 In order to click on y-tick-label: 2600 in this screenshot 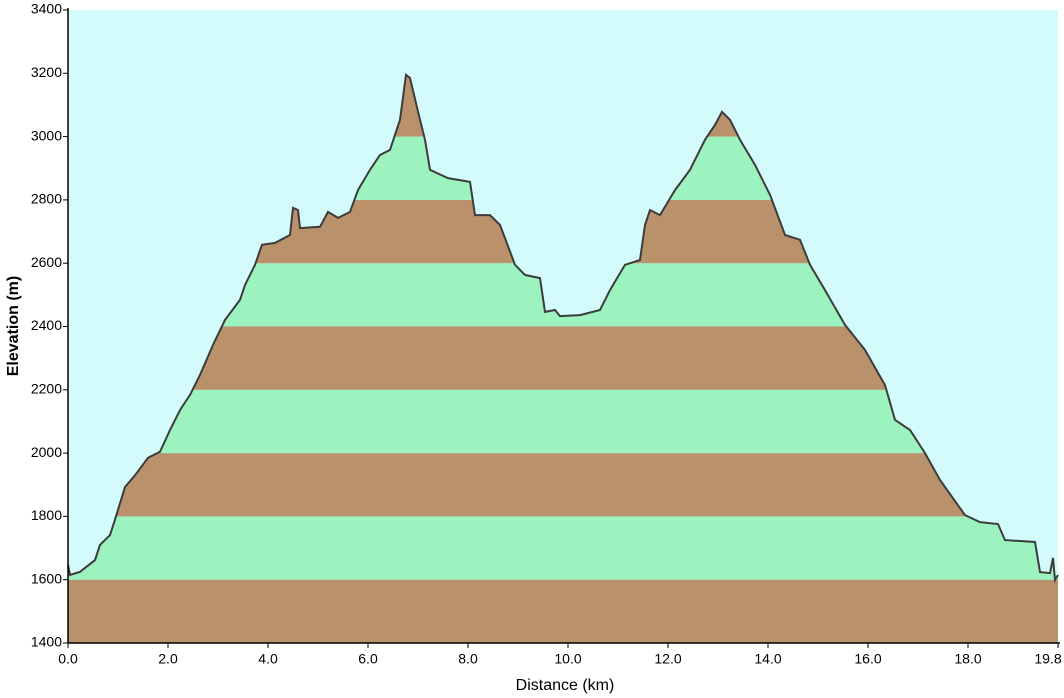, I will do `click(46, 262)`.